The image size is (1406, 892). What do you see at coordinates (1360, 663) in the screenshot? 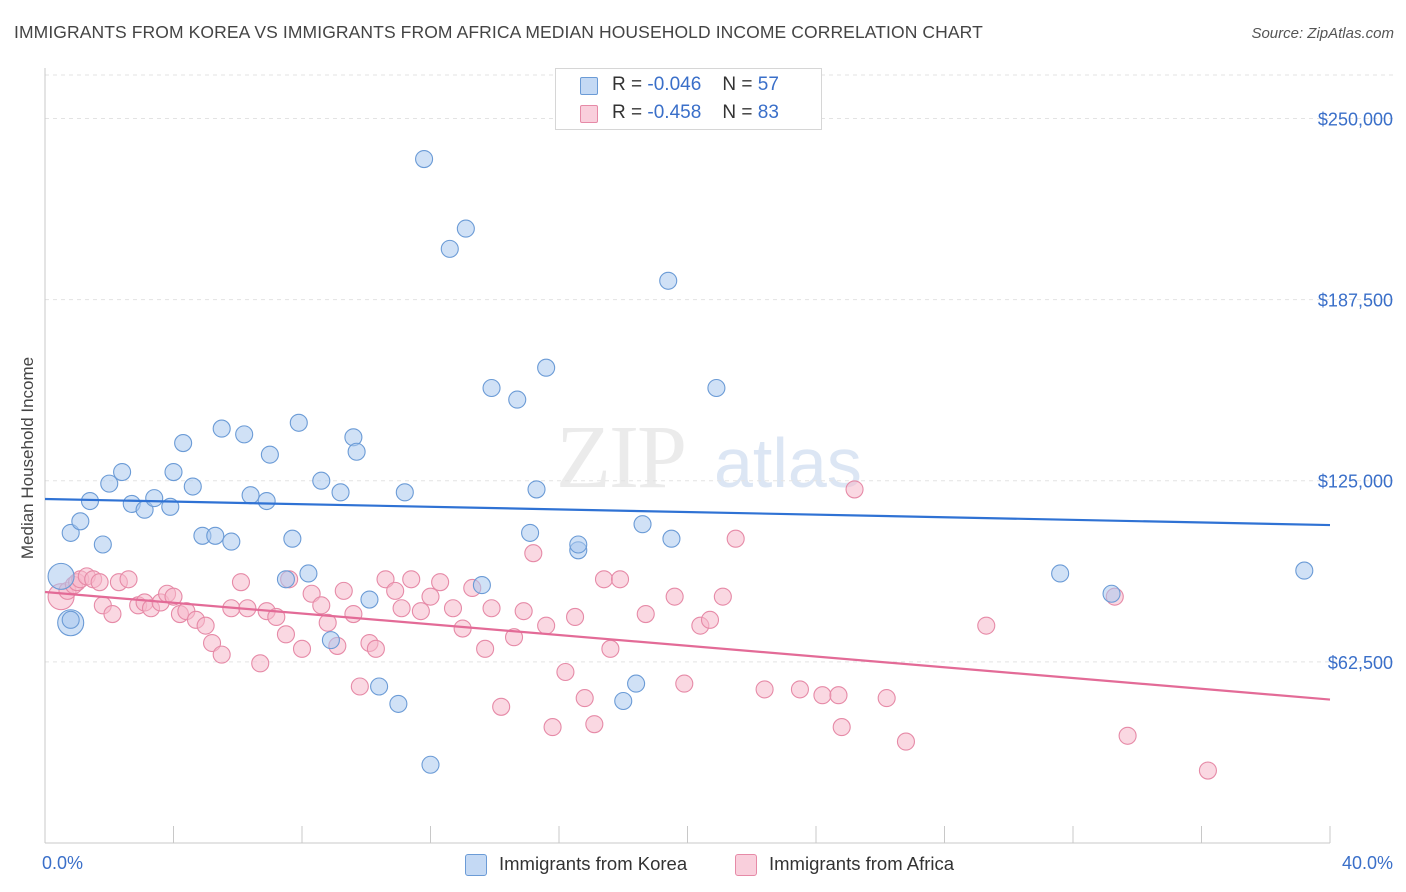
I see `y-tick-label: $62,500` at bounding box center [1360, 663].